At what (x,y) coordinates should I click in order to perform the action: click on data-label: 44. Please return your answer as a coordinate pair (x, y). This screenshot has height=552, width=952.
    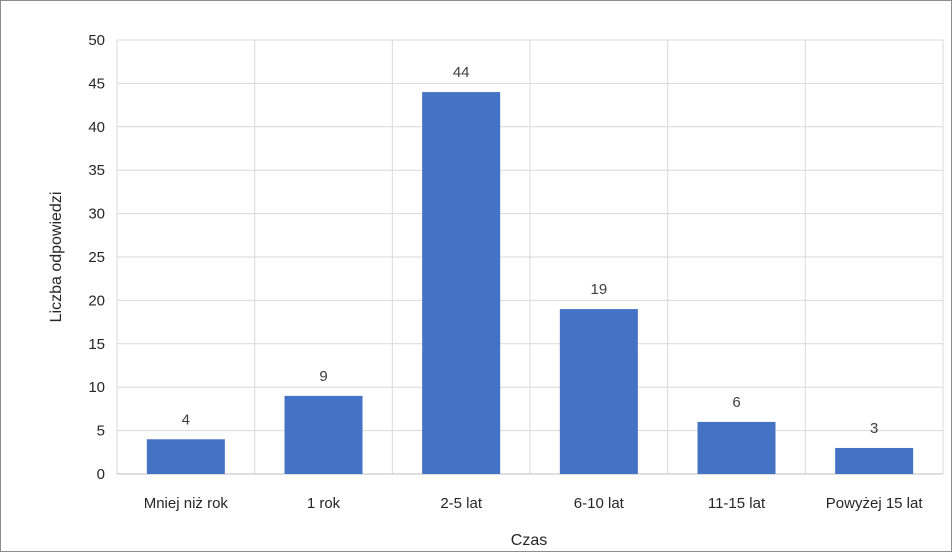
    Looking at the image, I should click on (461, 72).